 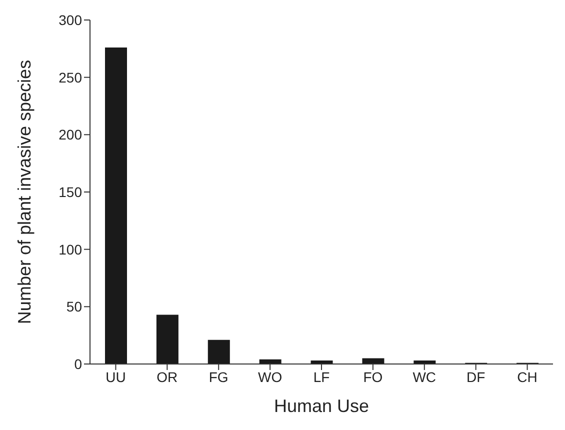 I want to click on x-axis-title: Human Use, so click(x=322, y=406).